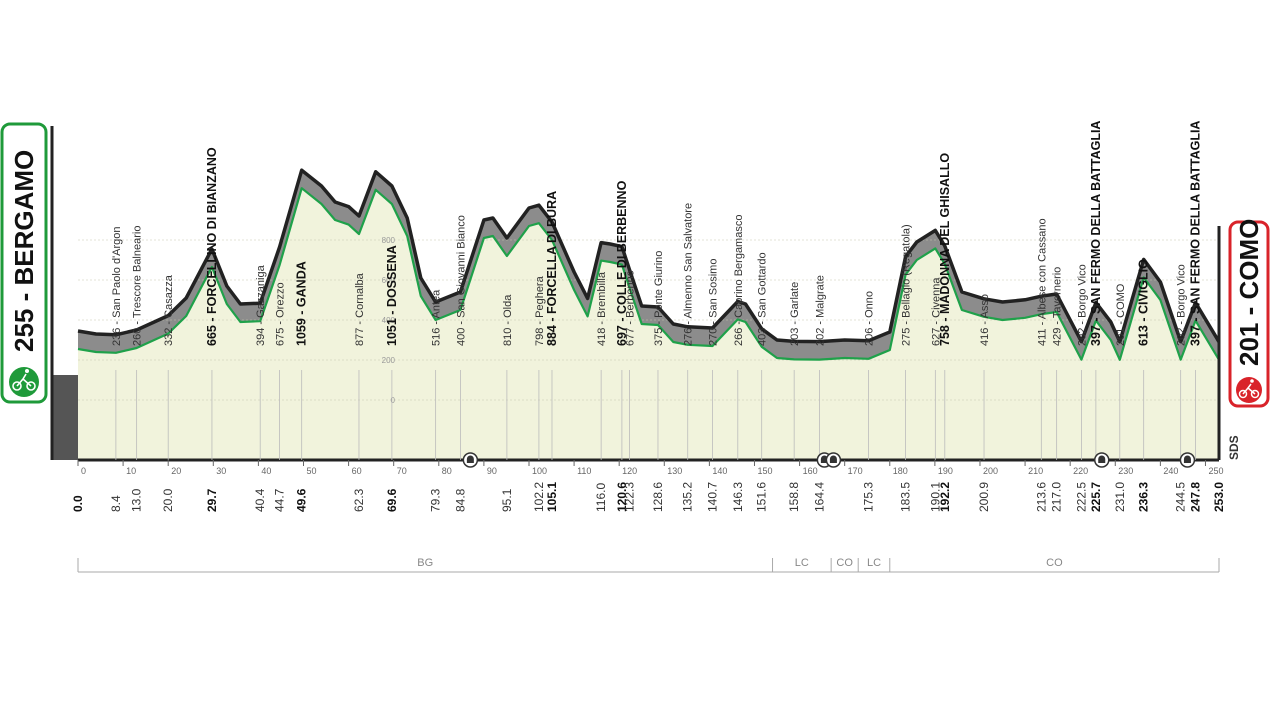  What do you see at coordinates (357, 471) in the screenshot?
I see `x-tick-label: 60` at bounding box center [357, 471].